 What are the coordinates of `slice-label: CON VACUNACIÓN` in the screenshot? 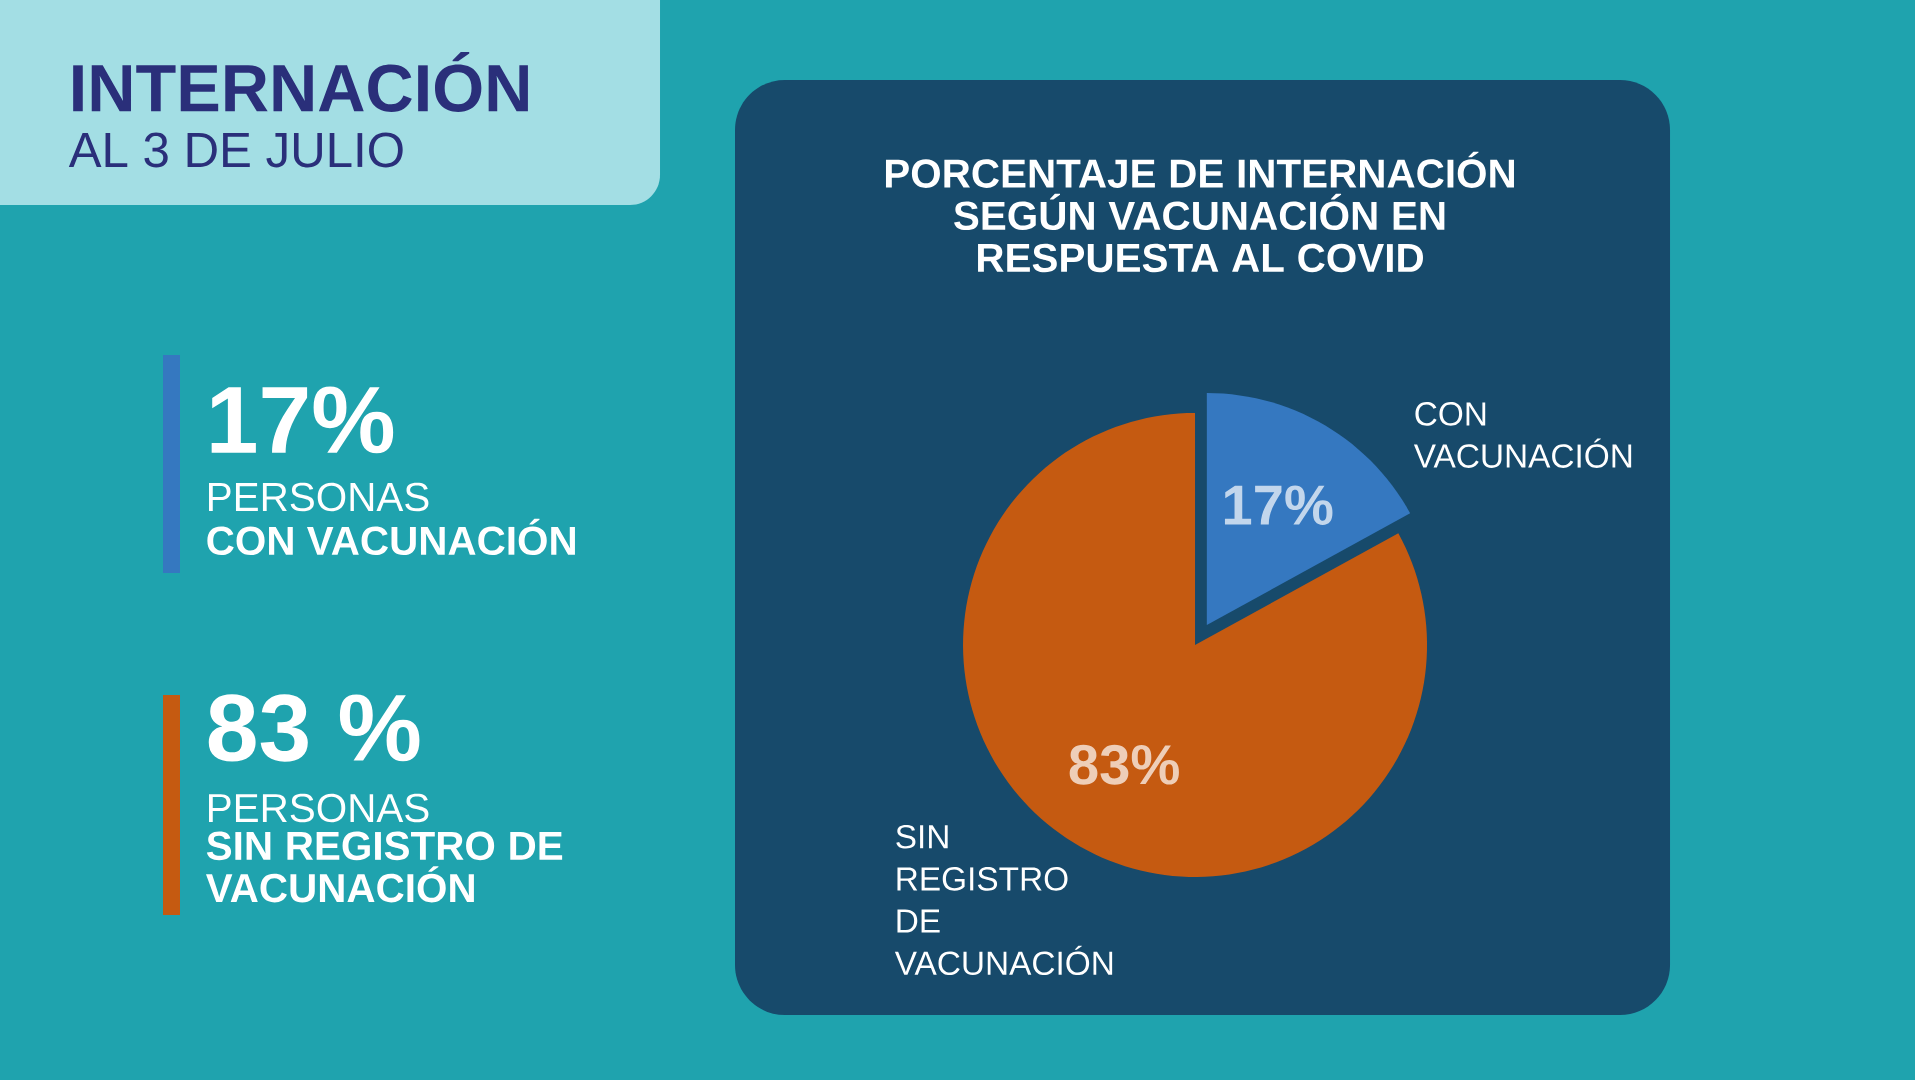 It's located at (1522, 435).